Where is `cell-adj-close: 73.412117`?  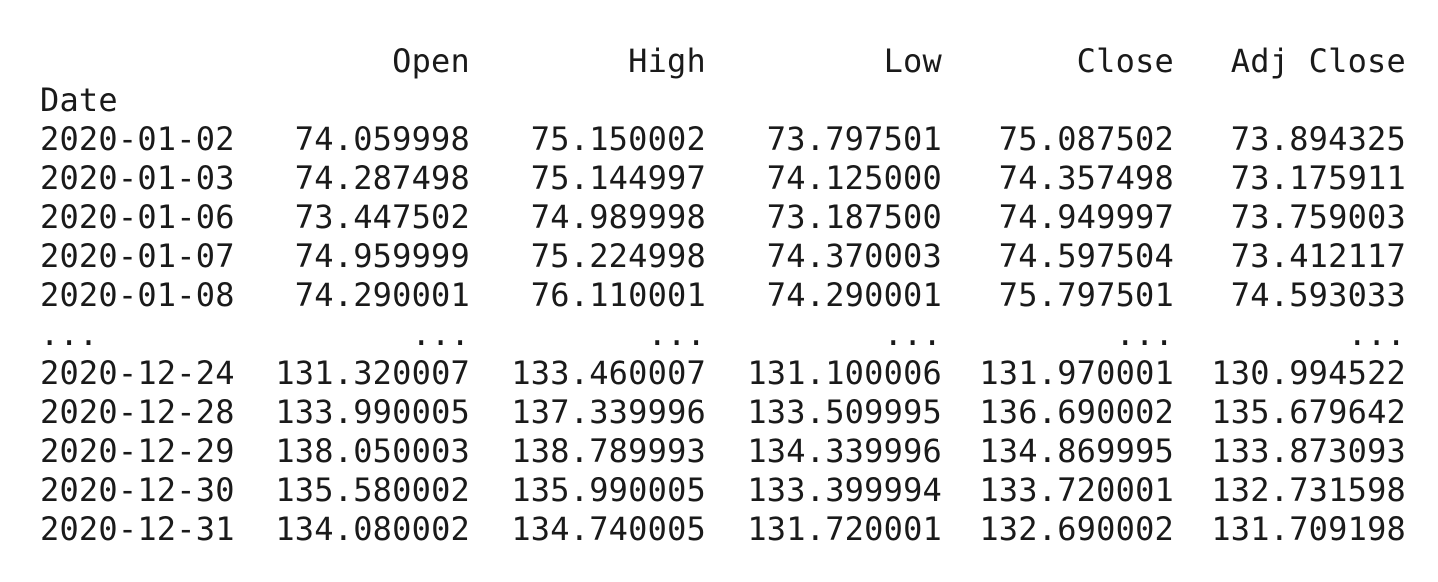
cell-adj-close: 73.412117 is located at coordinates (1318, 256).